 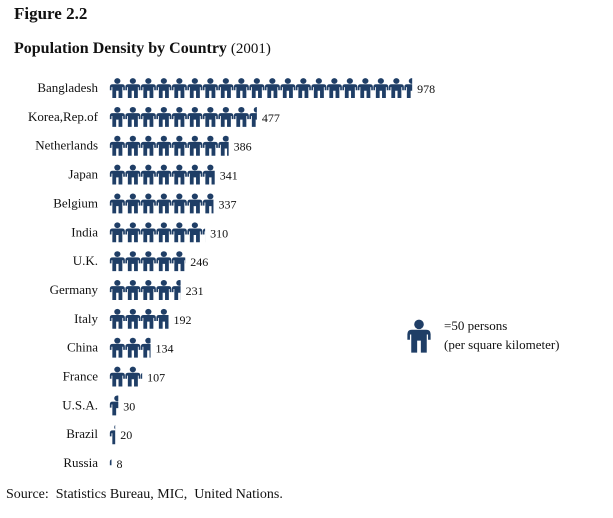 What do you see at coordinates (195, 291) in the screenshot?
I see `value-label: 231` at bounding box center [195, 291].